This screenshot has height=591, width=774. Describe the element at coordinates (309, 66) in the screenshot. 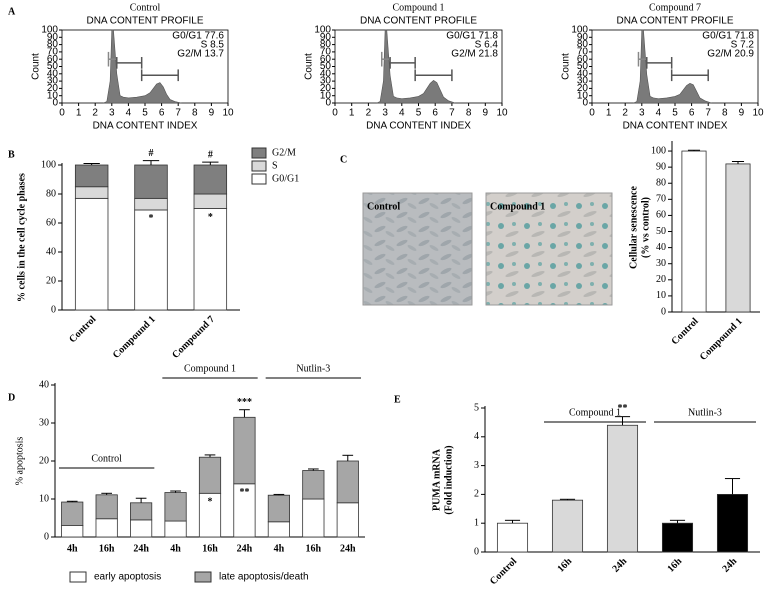

I see `y-axis-label: Count` at that location.